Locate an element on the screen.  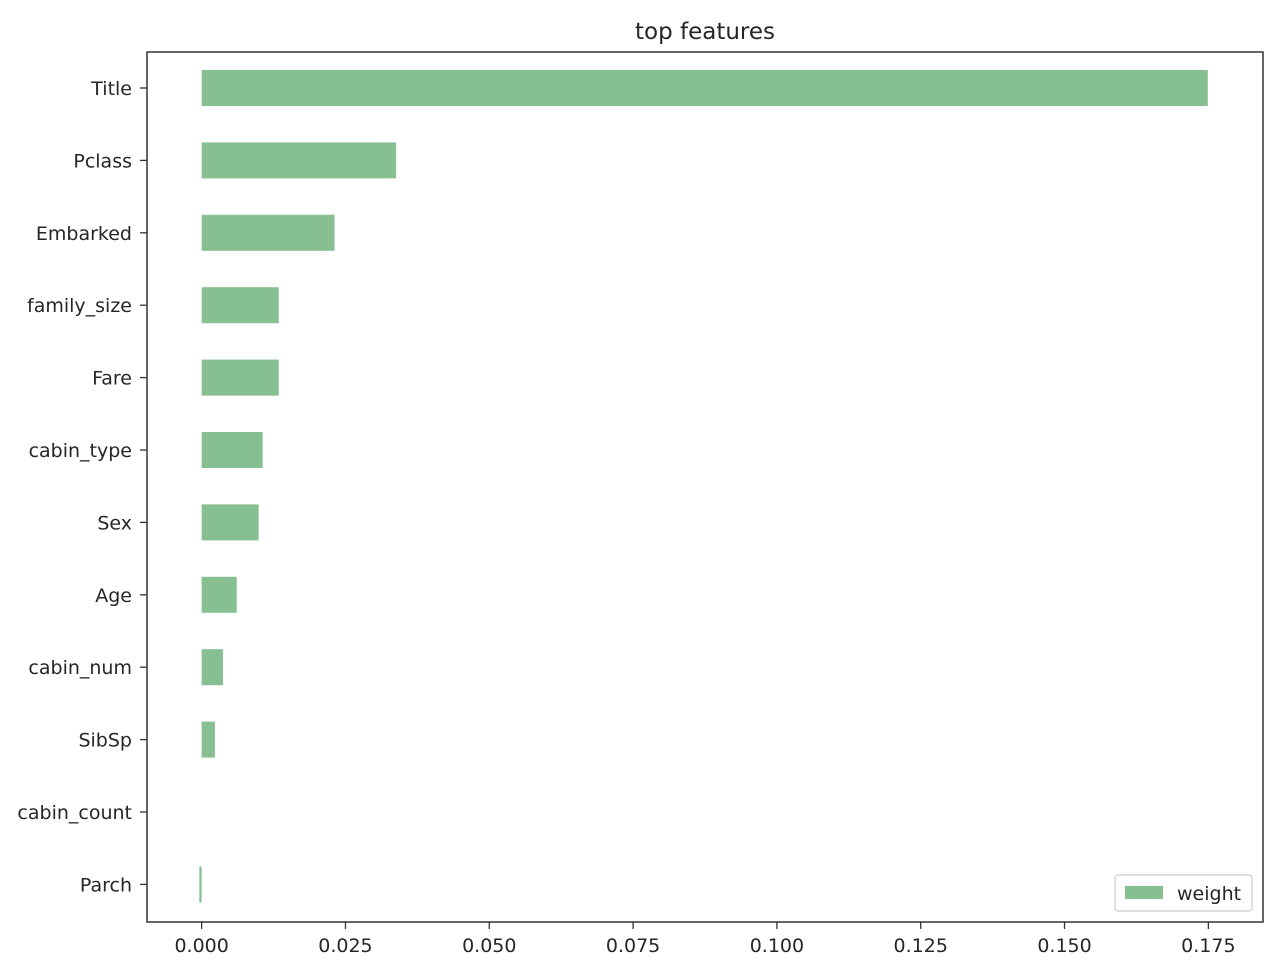
bar-Title is located at coordinates (704, 88).